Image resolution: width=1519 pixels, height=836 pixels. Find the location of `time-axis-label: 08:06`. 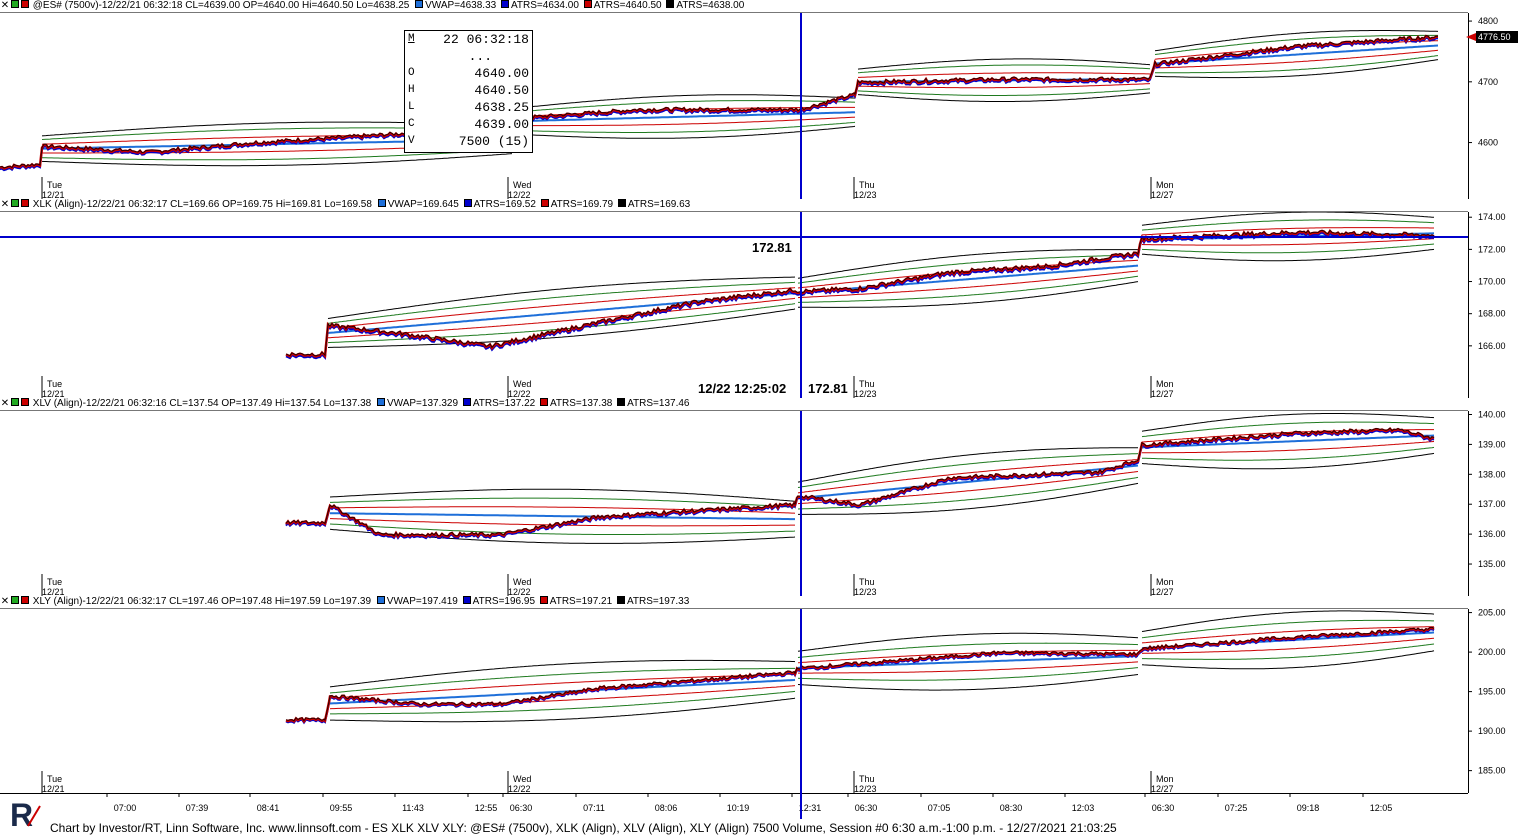

time-axis-label: 08:06 is located at coordinates (666, 808).